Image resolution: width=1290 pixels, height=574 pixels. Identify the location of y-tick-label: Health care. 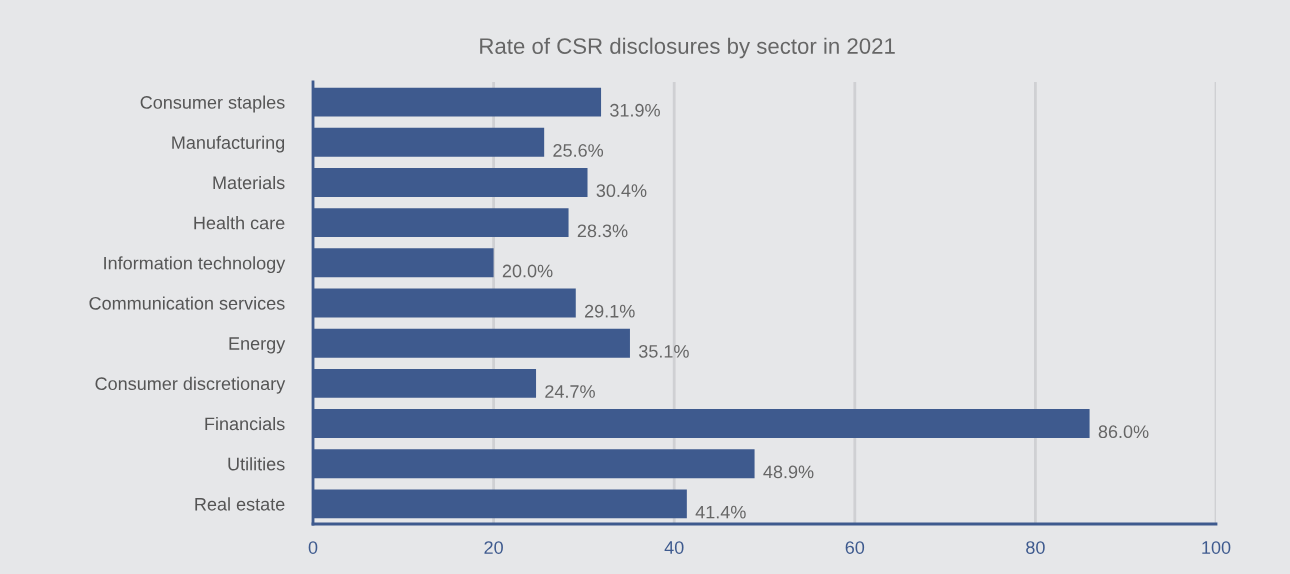
(239, 223).